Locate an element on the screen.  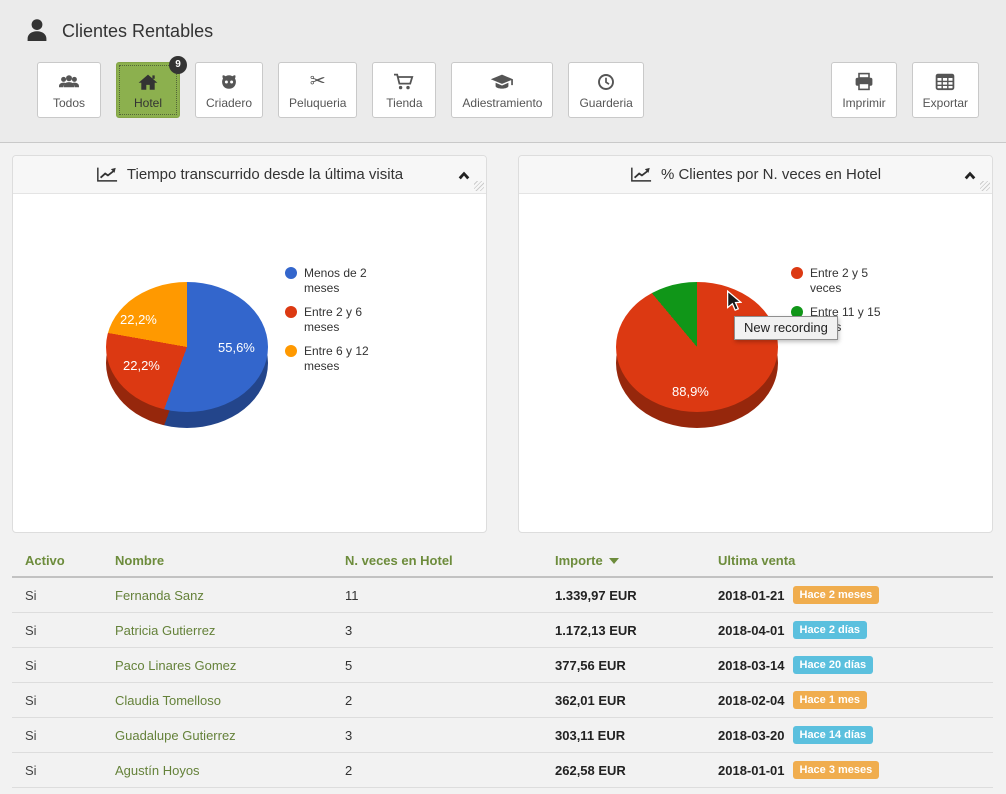
pie-slice-label: 88,9% is located at coordinates (690, 391).